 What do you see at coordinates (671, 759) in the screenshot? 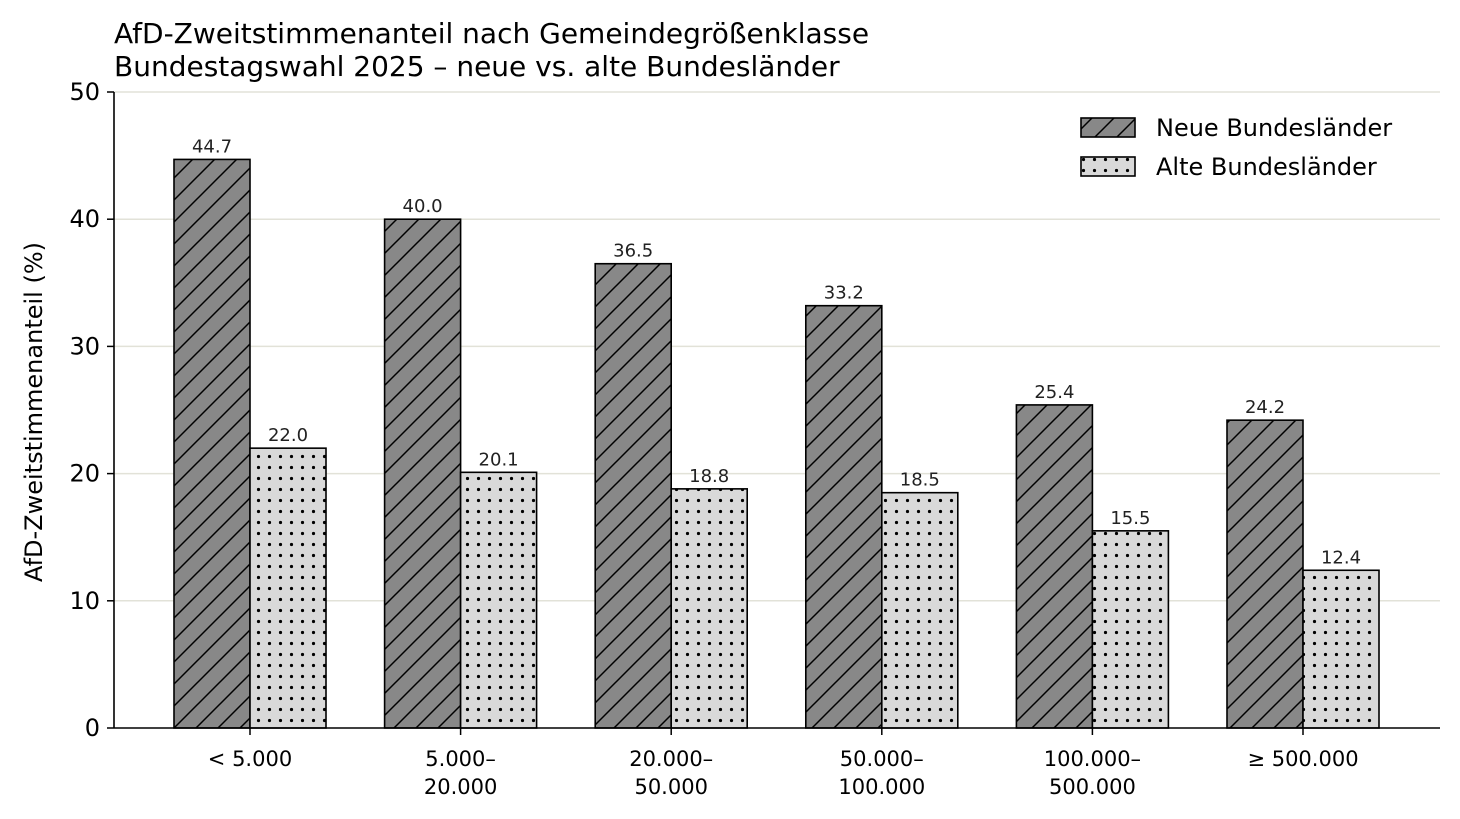
I see `x-tick-label: 20.000–` at bounding box center [671, 759].